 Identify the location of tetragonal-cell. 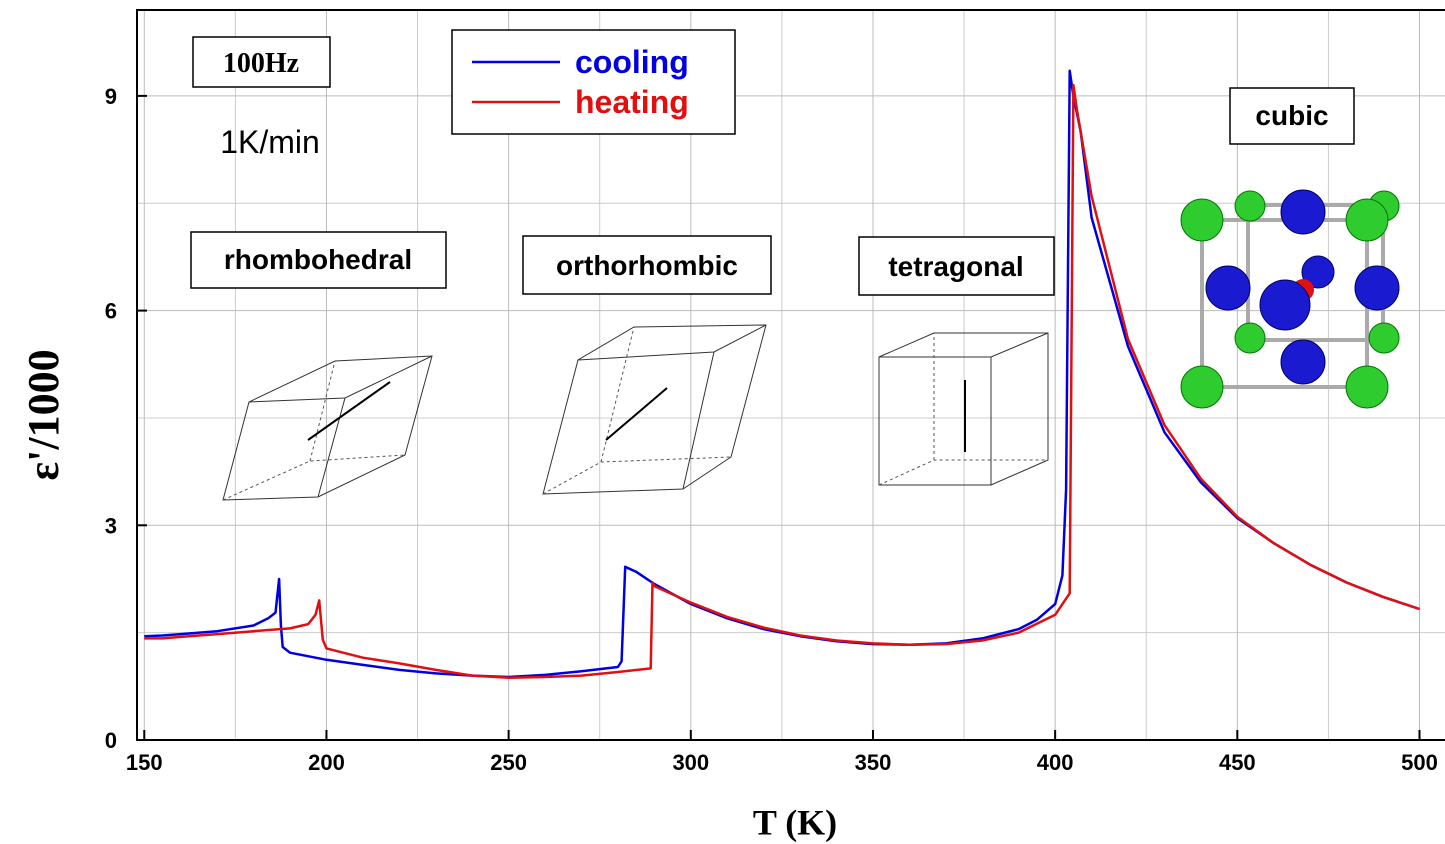
(963, 409).